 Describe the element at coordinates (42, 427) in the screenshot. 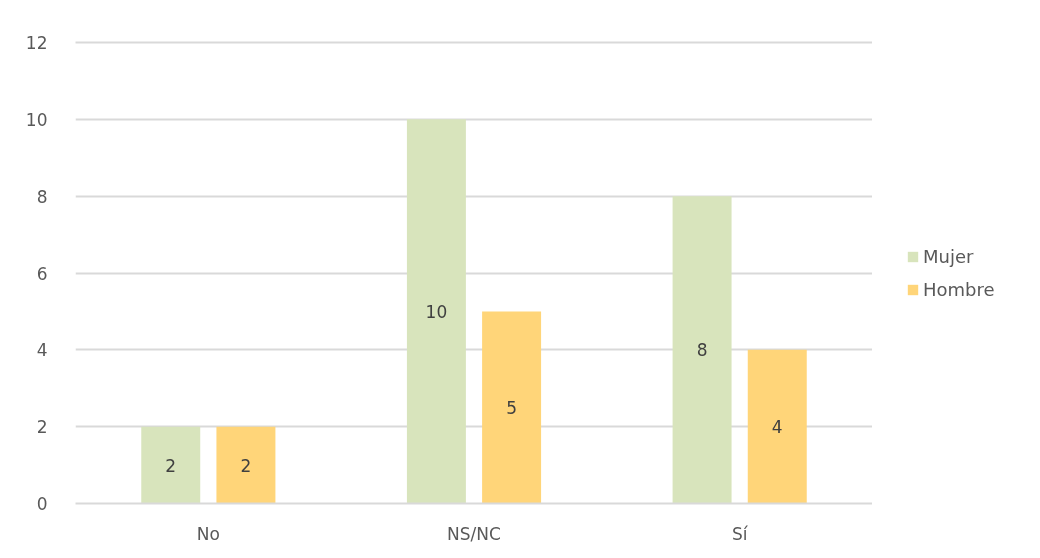

I see `y-tick-label: 2` at that location.